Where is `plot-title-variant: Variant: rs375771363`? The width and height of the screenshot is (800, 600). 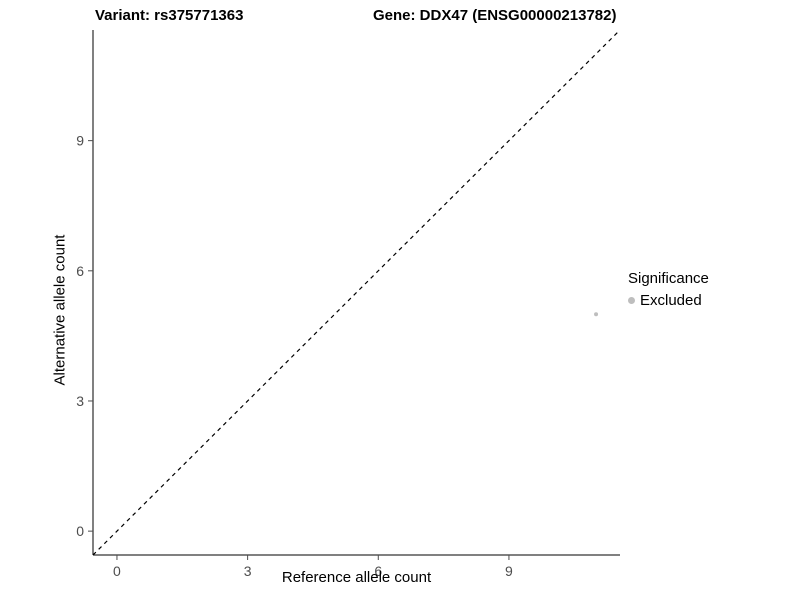
plot-title-variant: Variant: rs375771363 is located at coordinates (169, 15).